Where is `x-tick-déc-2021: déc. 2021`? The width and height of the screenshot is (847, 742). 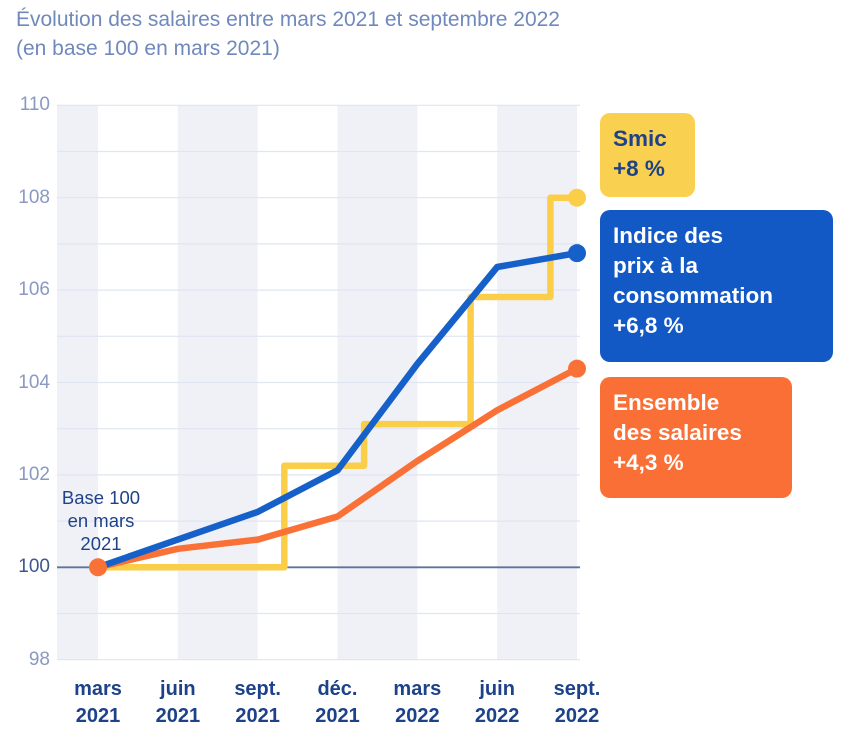 x-tick-déc-2021: déc. 2021 is located at coordinates (337, 702).